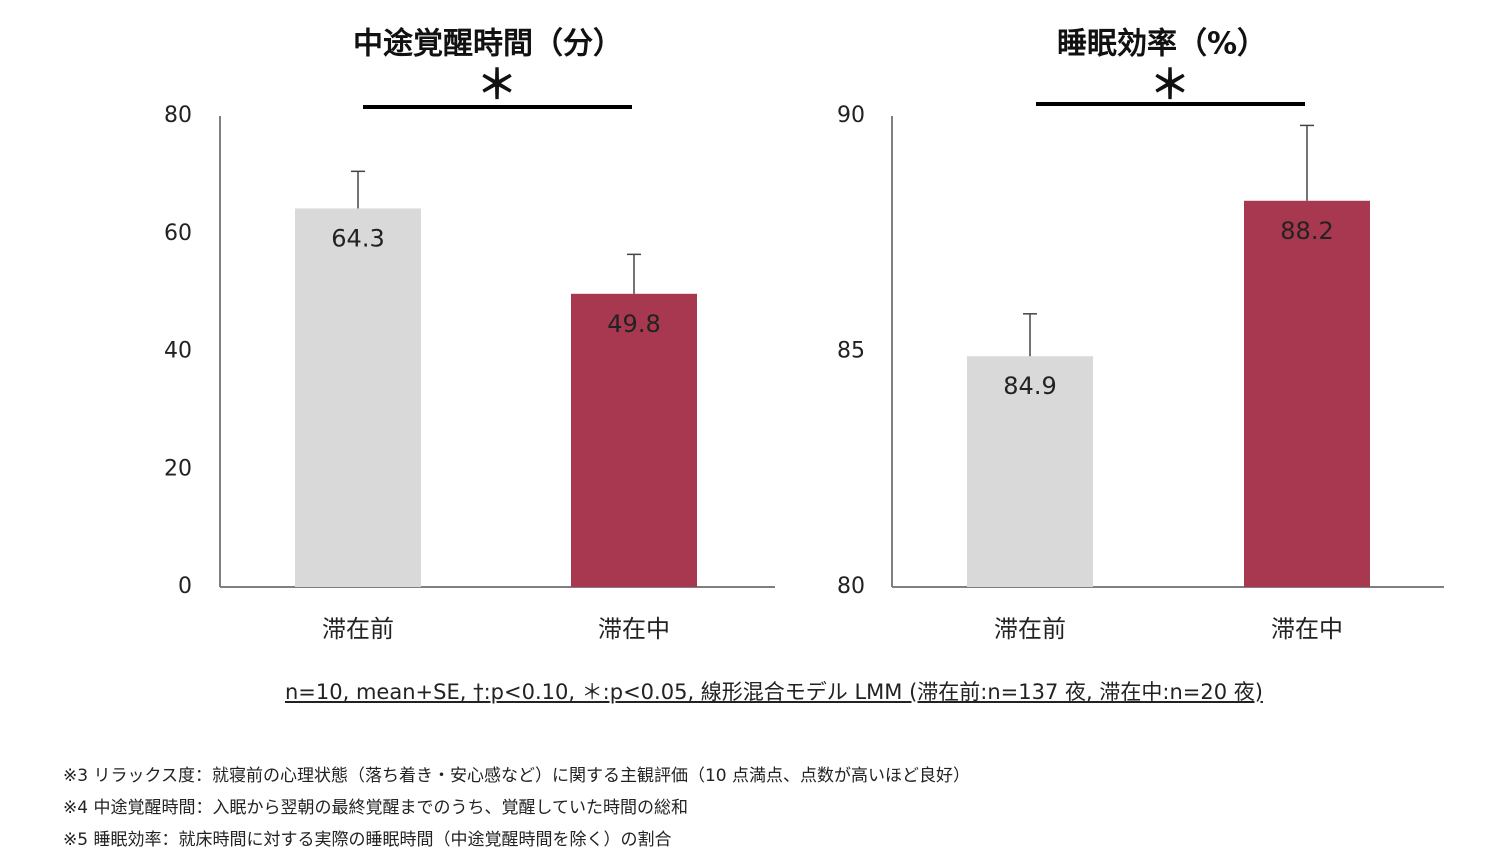  I want to click on efficiency-y-tick-label: 90, so click(851, 115).